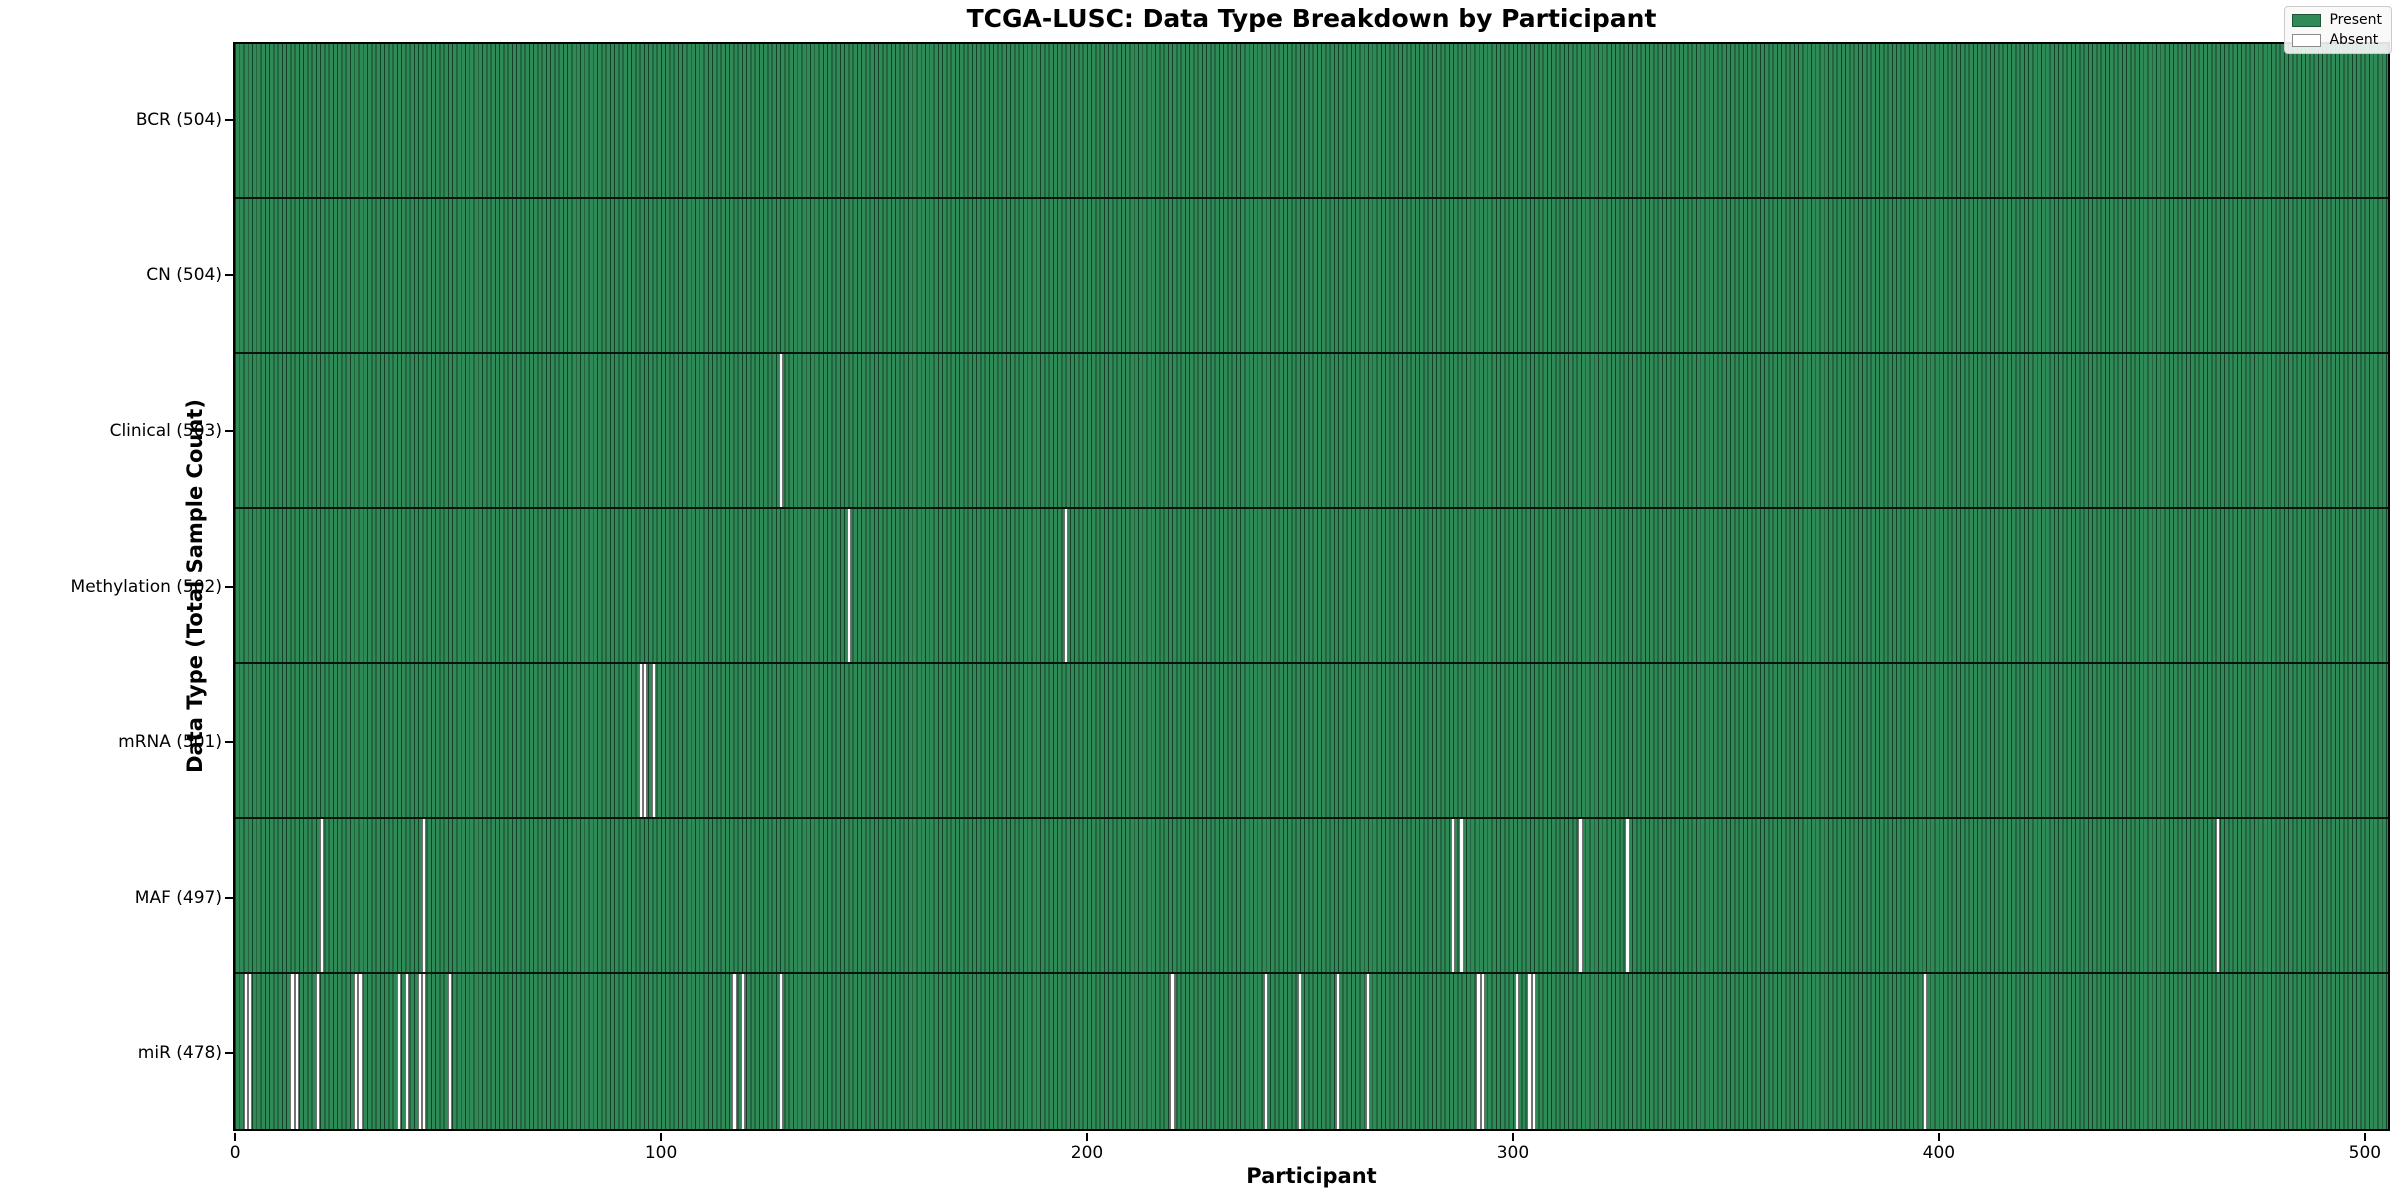 This screenshot has height=1200, width=2400. What do you see at coordinates (165, 430) in the screenshot?
I see `y-tick-label-clinical: Clinical (503)` at bounding box center [165, 430].